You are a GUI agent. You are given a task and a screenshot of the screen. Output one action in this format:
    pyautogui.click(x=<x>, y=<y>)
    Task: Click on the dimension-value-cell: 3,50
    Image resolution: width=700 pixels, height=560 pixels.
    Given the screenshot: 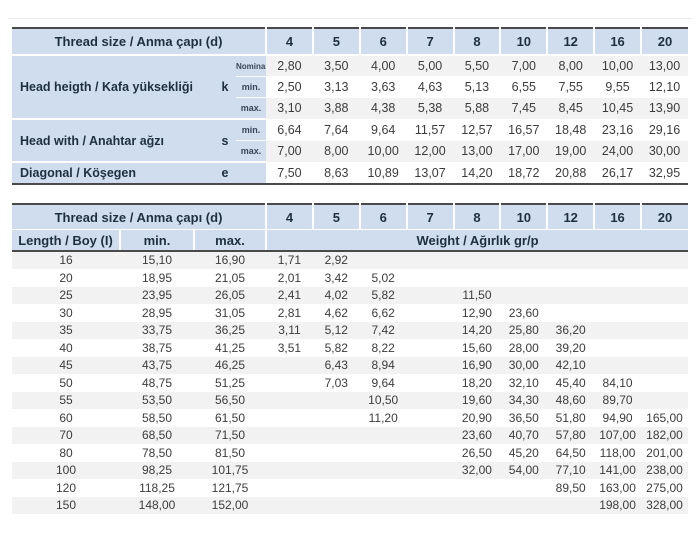 What is the action you would take?
    pyautogui.click(x=336, y=66)
    